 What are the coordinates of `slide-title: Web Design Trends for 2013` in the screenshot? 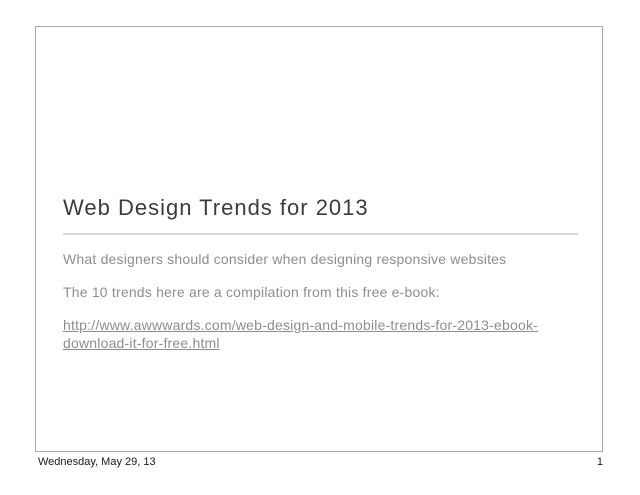 It's located at (216, 207).